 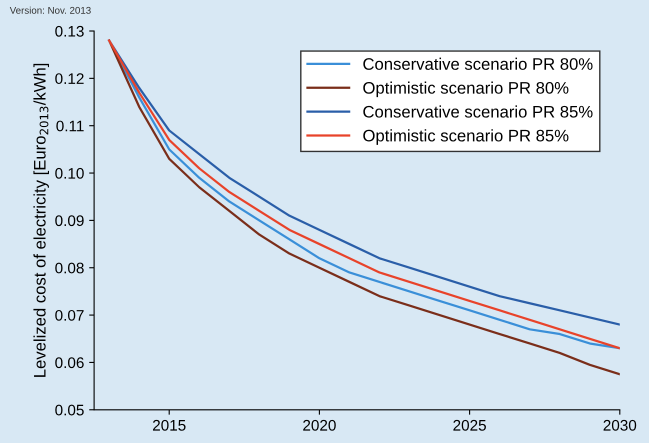 What do you see at coordinates (69, 410) in the screenshot?
I see `y-tick-label: 0.05` at bounding box center [69, 410].